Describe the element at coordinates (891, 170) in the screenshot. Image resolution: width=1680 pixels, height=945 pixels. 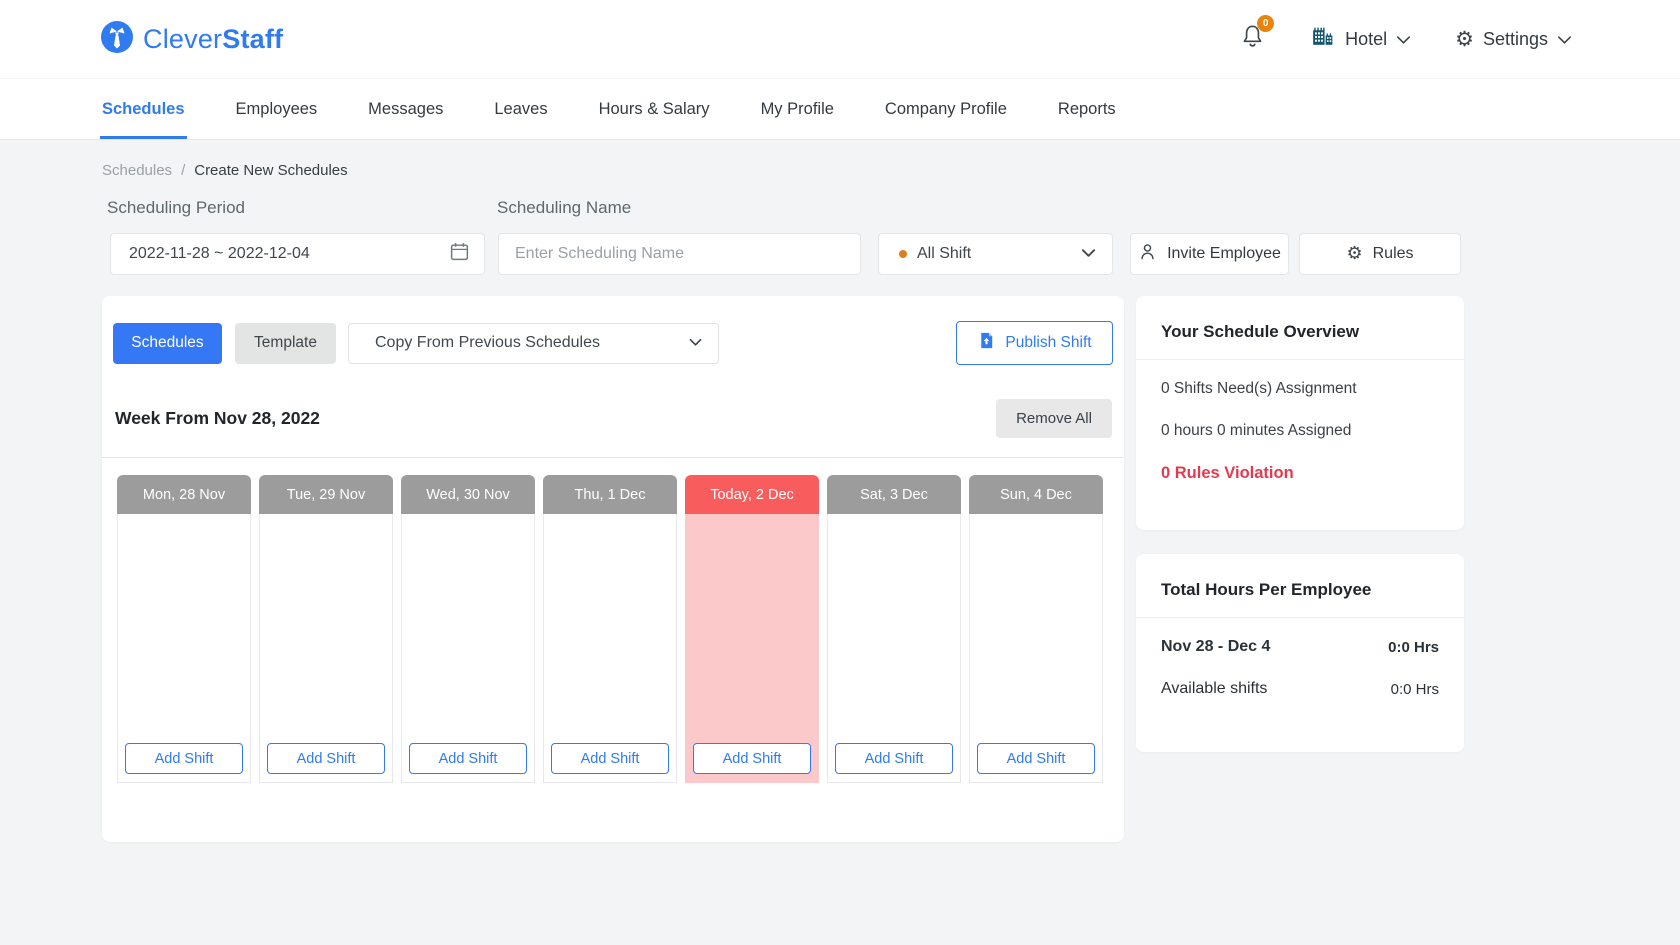
I see `breadcrumb: Schedules / Create New Schedules` at that location.